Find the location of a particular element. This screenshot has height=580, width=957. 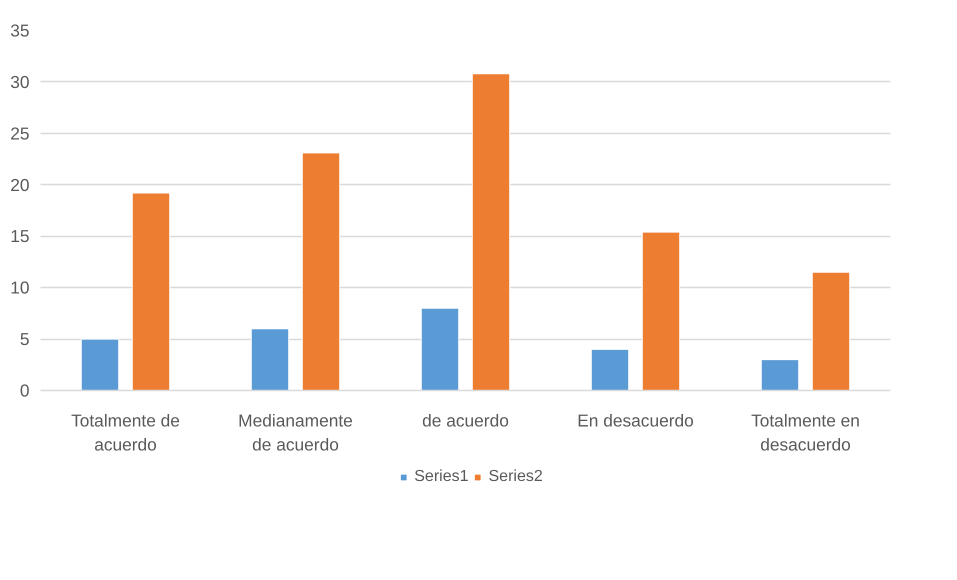

legend-label: Series1 is located at coordinates (441, 477).